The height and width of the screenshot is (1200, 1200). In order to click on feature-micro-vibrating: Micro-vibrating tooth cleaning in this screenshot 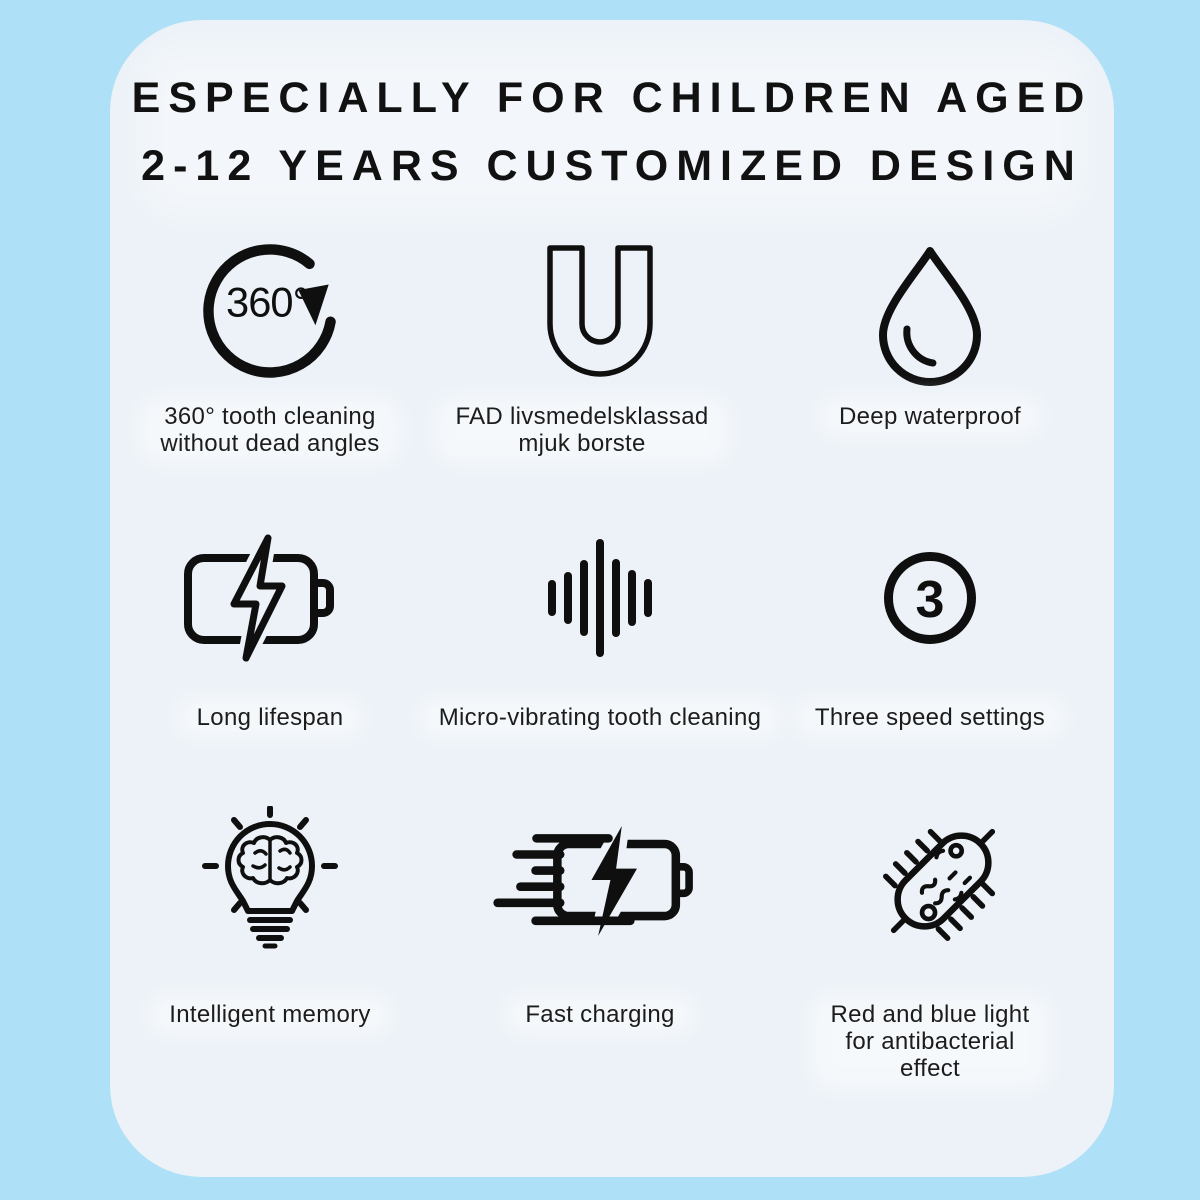, I will do `click(600, 664)`.